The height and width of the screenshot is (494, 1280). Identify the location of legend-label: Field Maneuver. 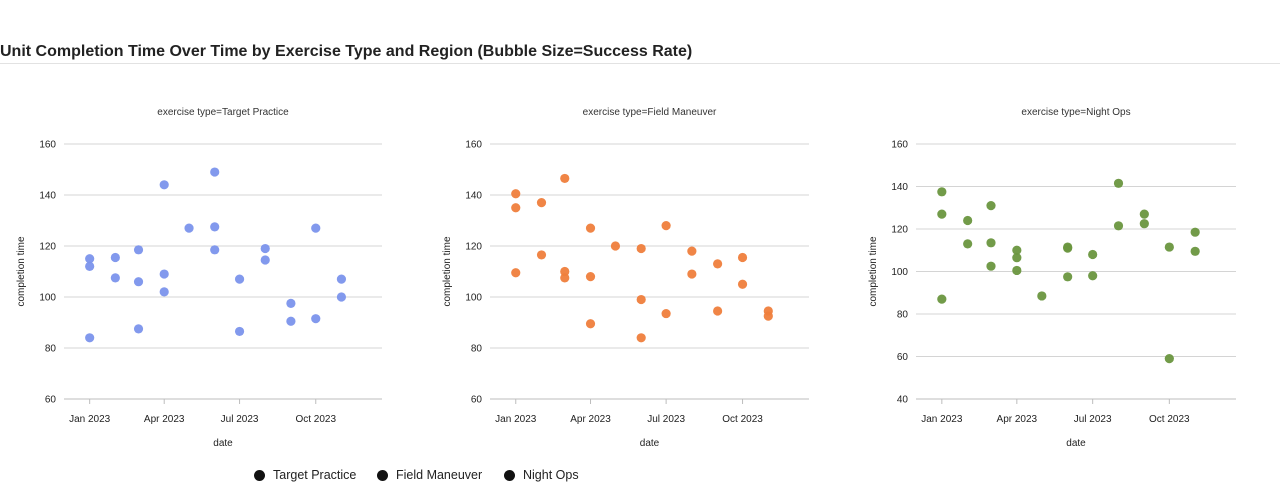
(439, 475).